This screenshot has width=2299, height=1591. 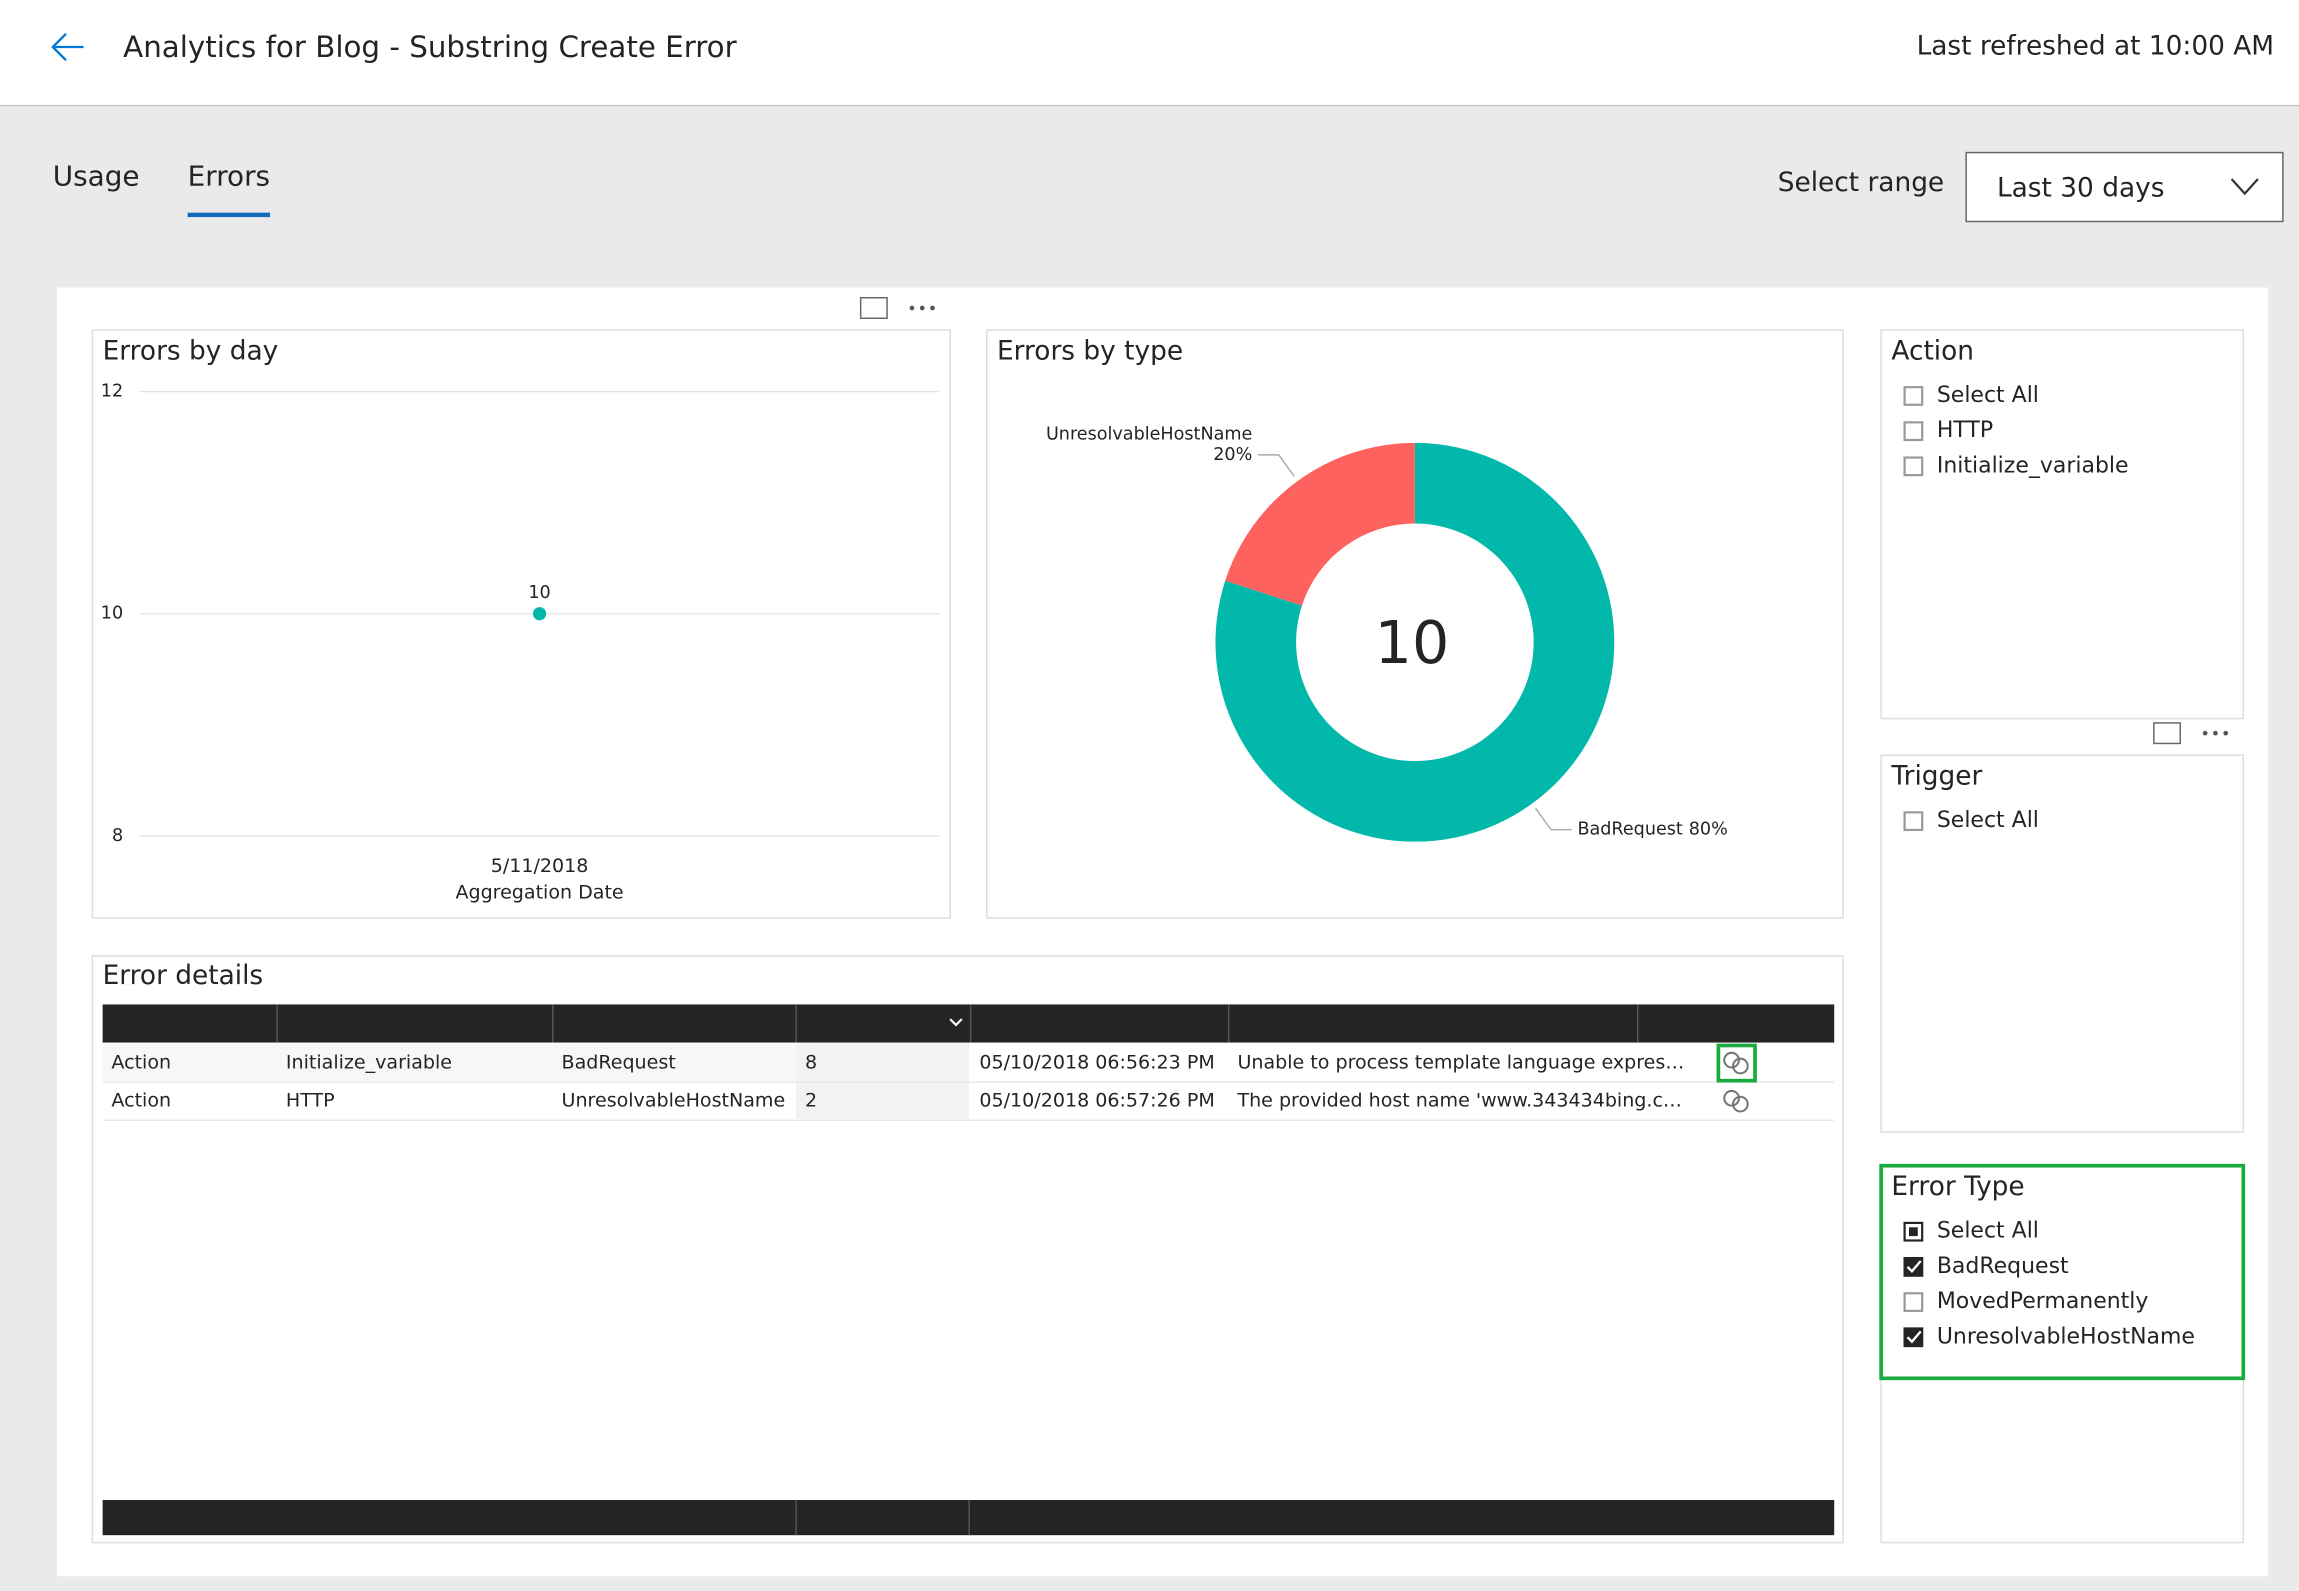 I want to click on range-value: Last 30 days, so click(x=2081, y=189).